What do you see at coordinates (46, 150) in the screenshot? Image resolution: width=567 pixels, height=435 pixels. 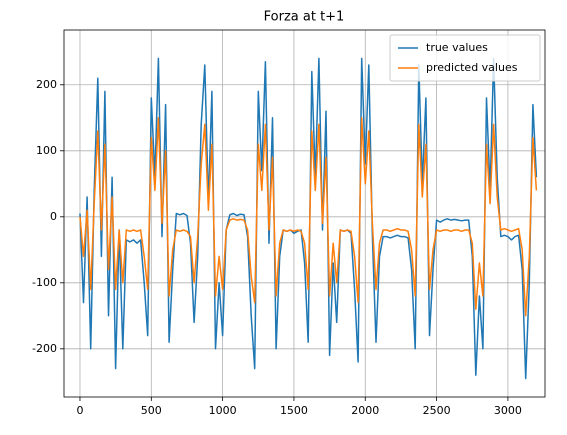 I see `y-tick-label: 100` at bounding box center [46, 150].